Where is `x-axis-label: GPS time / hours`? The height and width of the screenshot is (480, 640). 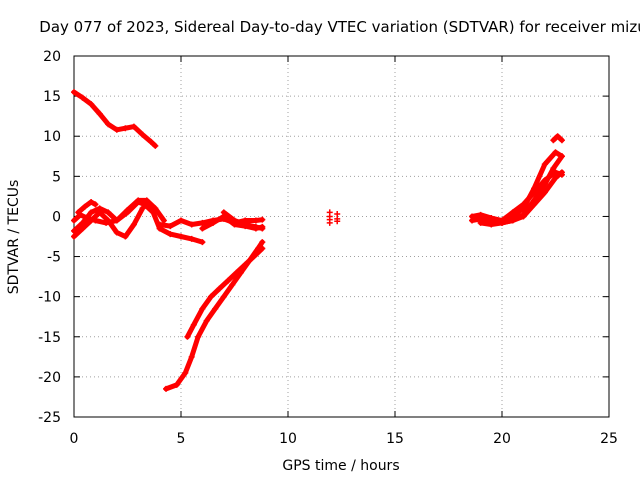 x-axis-label: GPS time / hours is located at coordinates (340, 466).